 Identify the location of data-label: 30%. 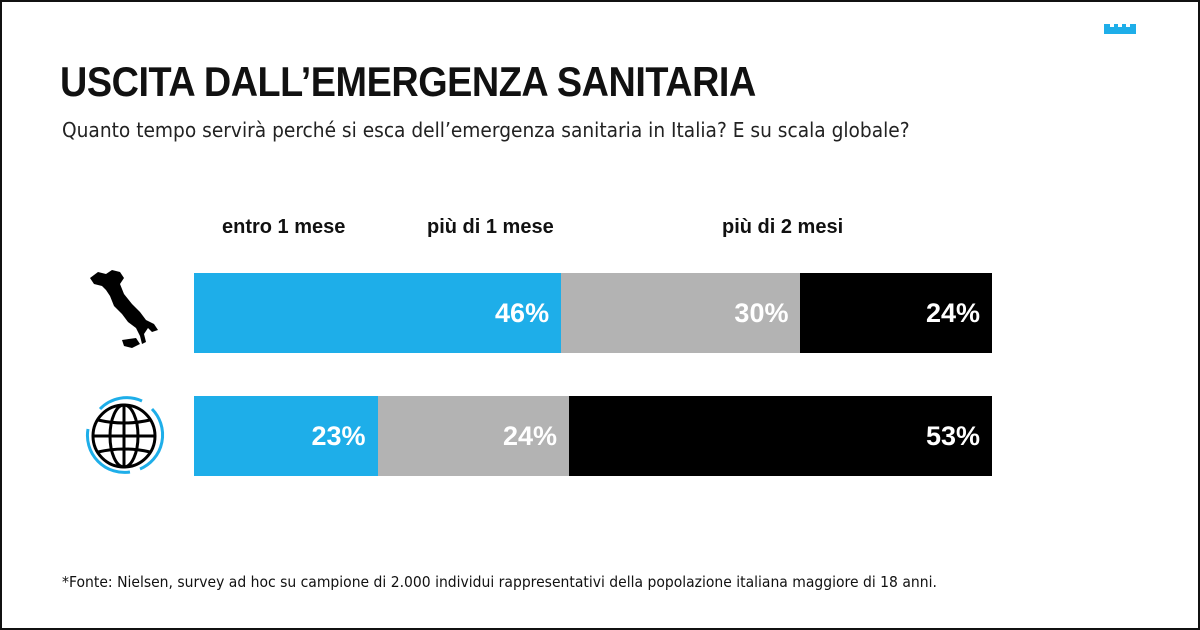
(761, 312).